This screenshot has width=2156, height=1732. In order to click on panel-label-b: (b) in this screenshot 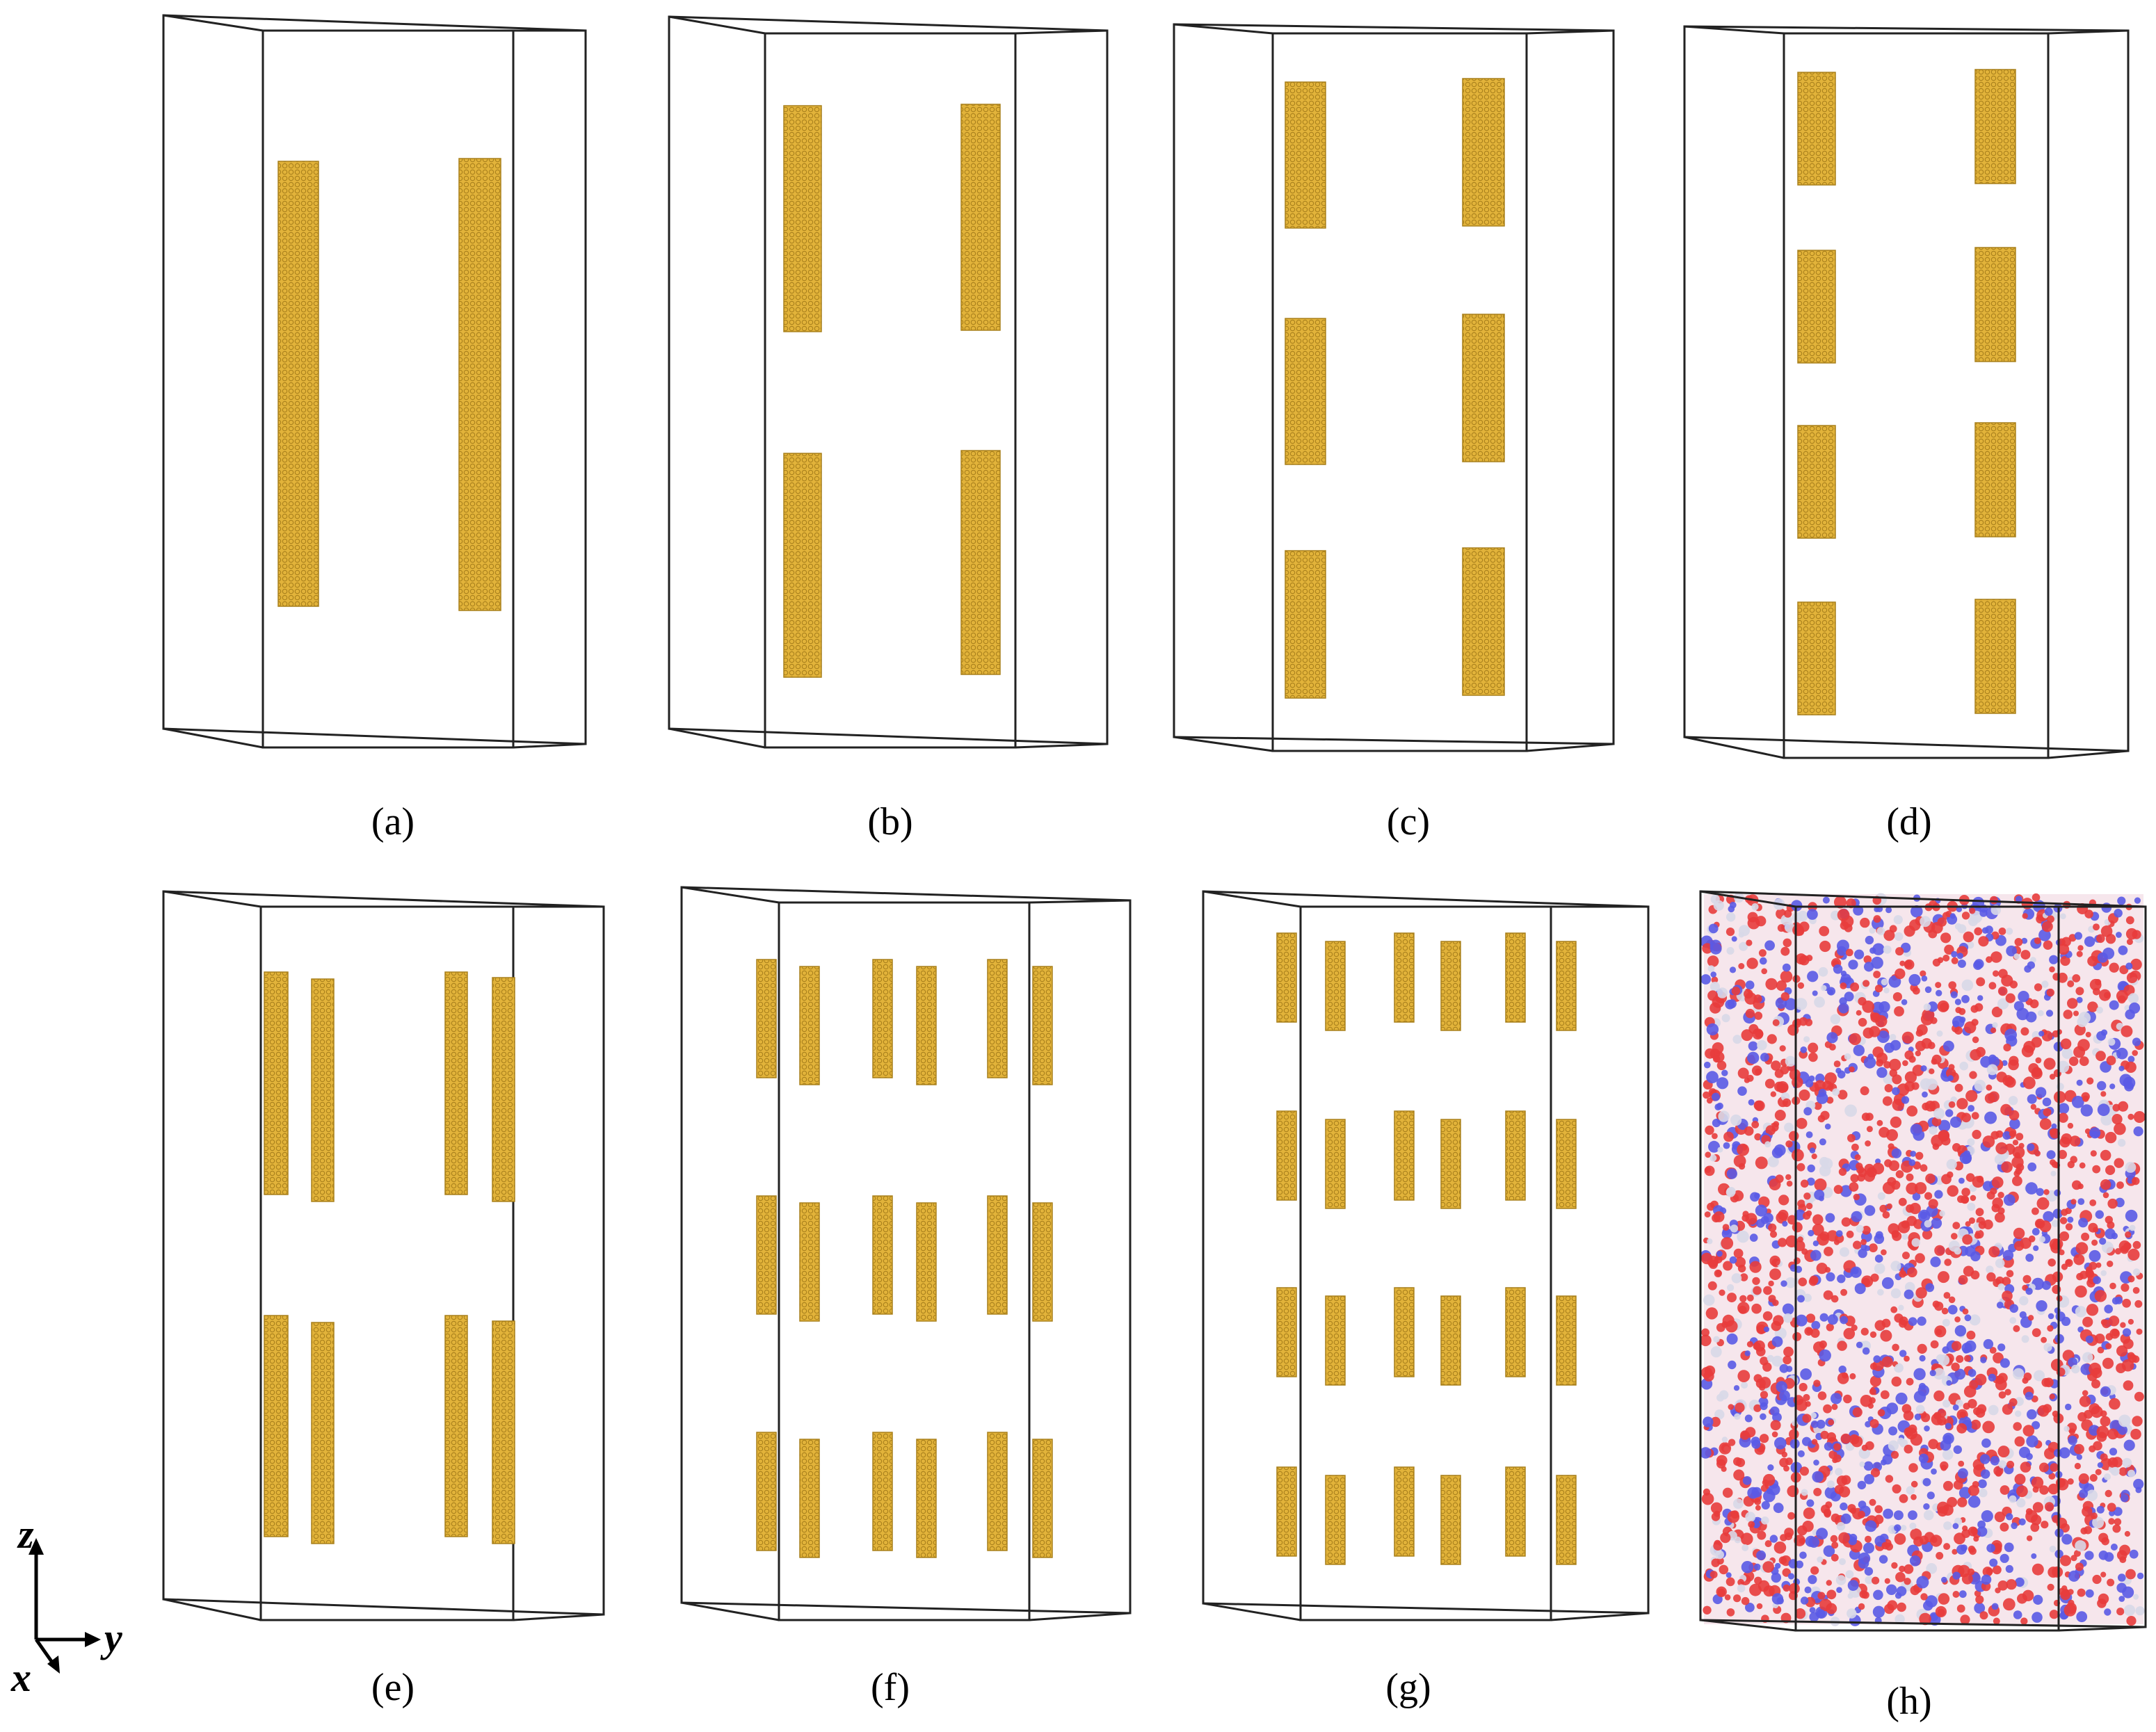, I will do `click(889, 821)`.